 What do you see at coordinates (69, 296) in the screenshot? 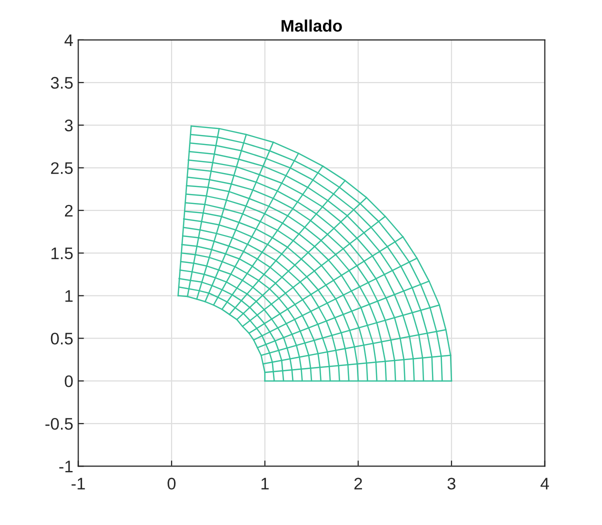
I see `y-tick-label: 1` at bounding box center [69, 296].